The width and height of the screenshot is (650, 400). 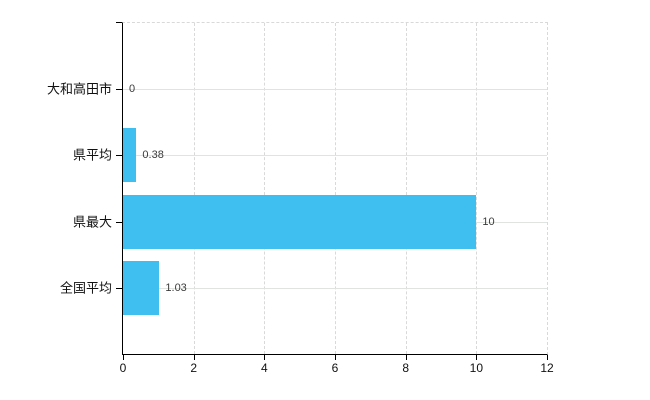 I want to click on x-axis-tick-label: 10, so click(x=476, y=368).